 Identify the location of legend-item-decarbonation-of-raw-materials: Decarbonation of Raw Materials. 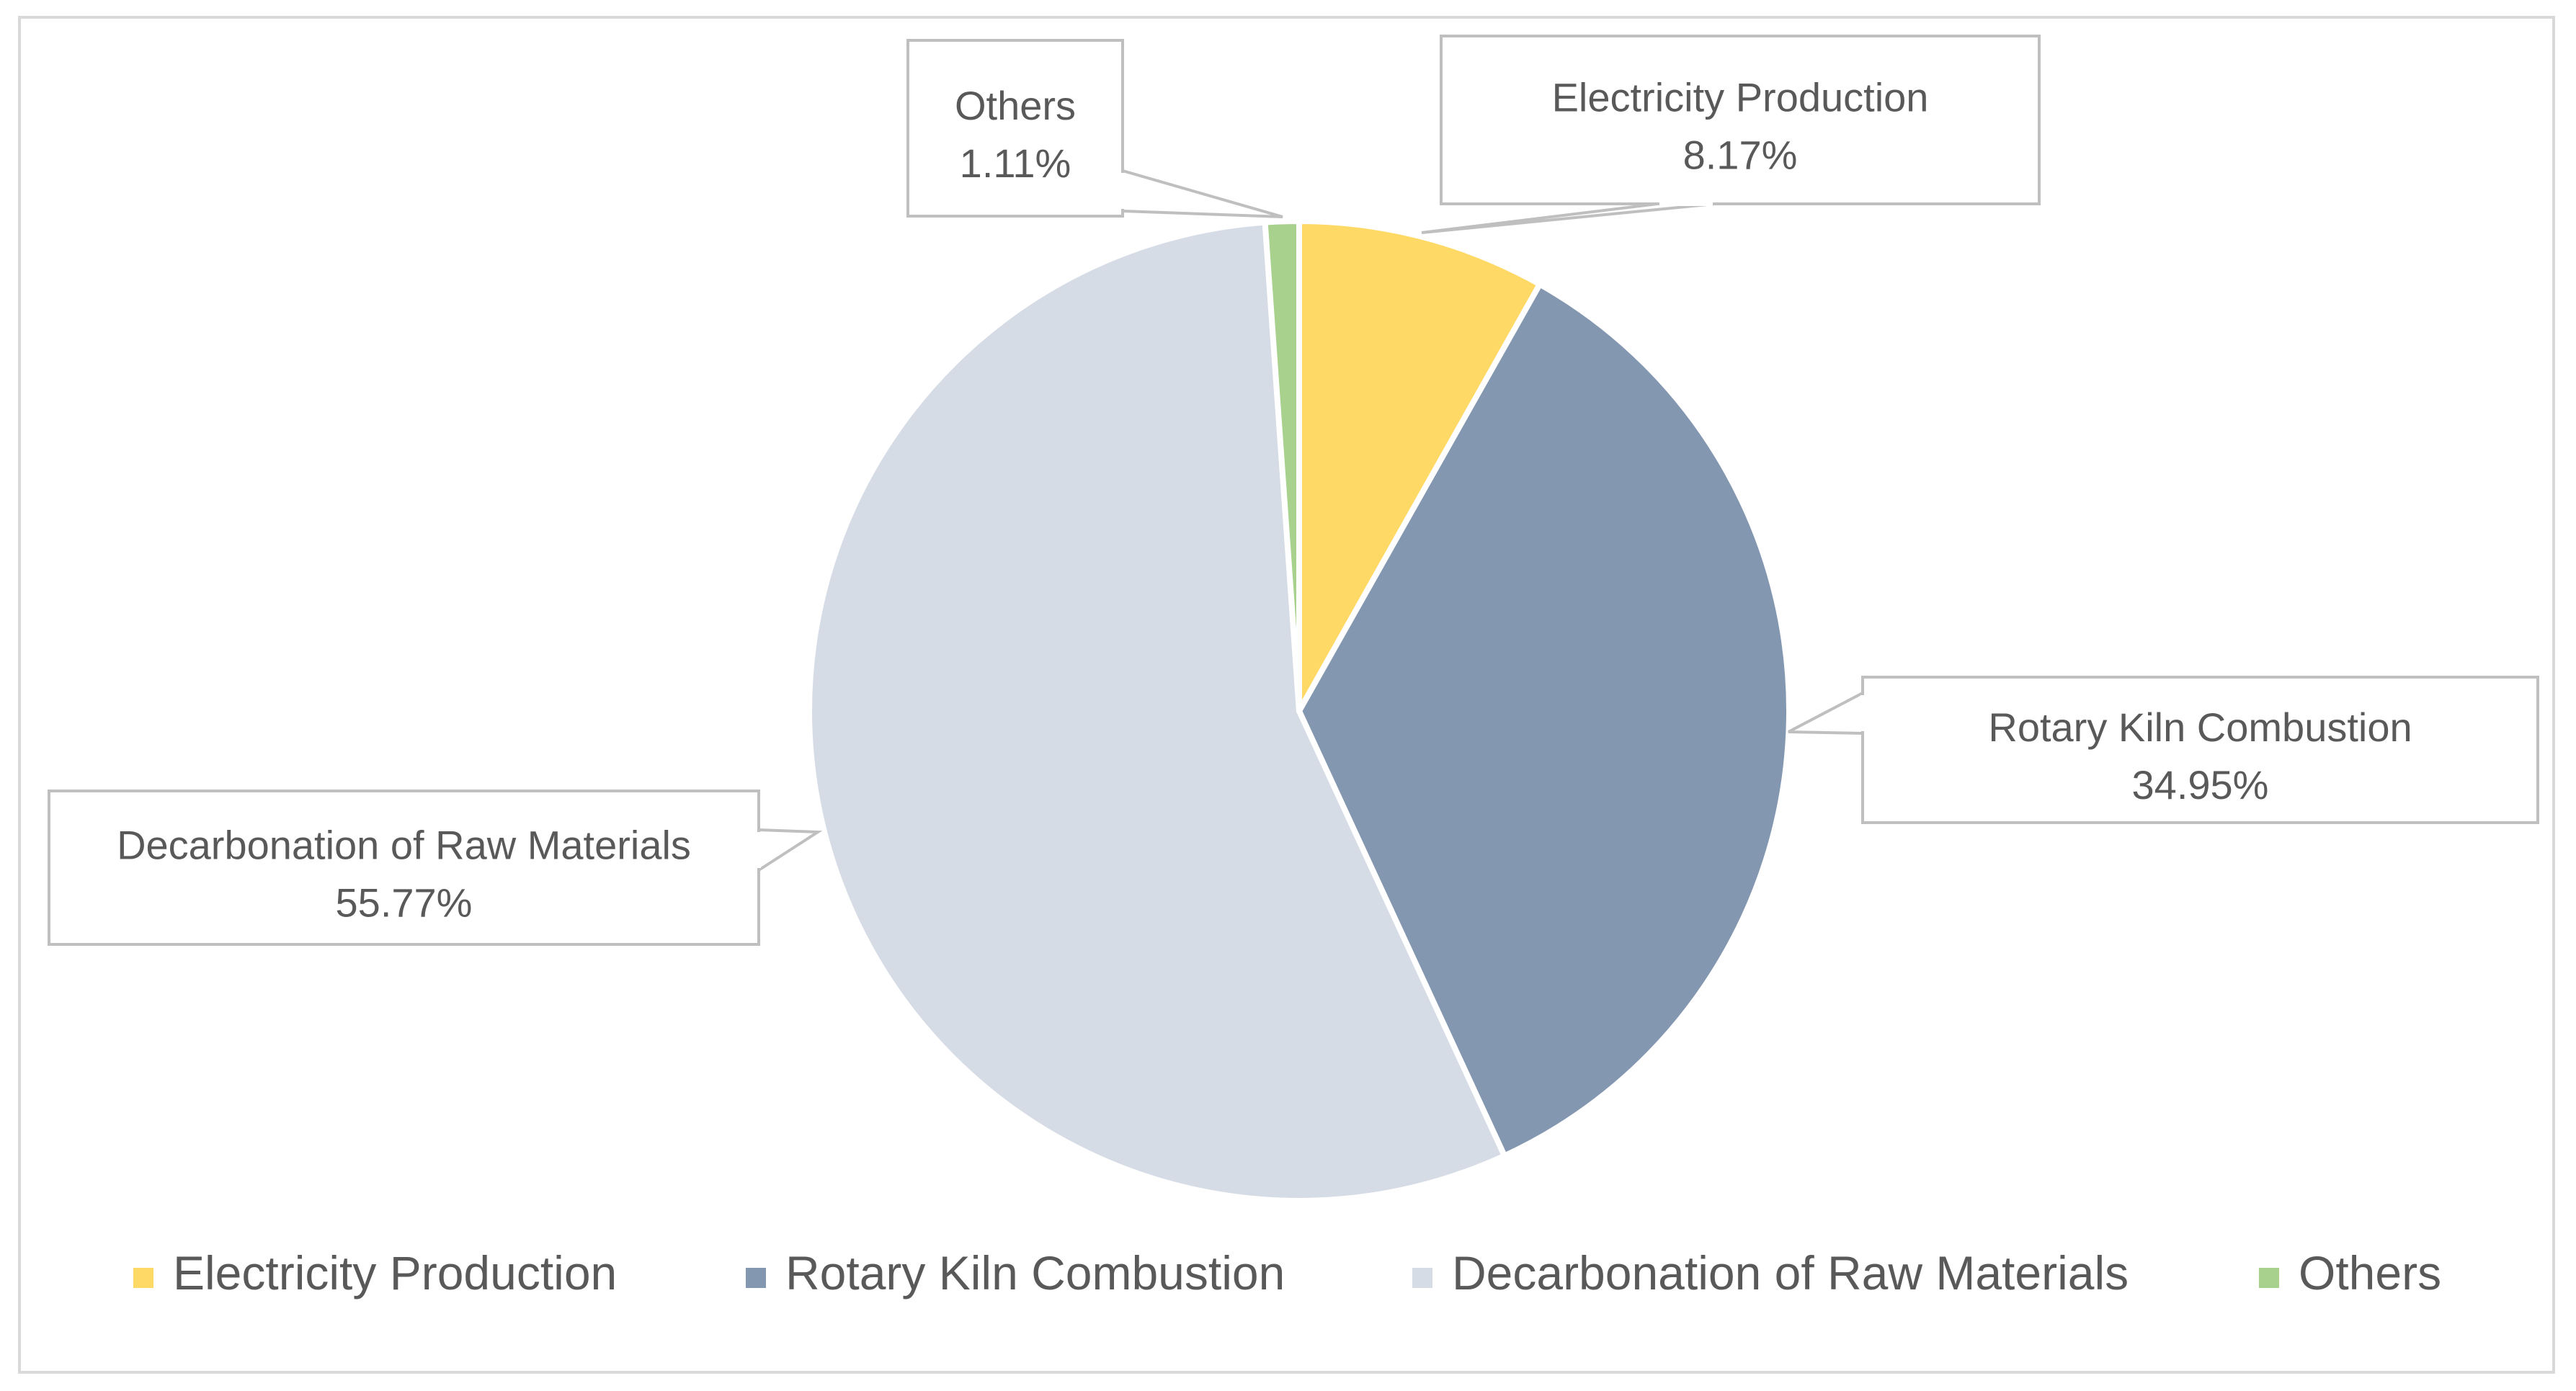
(1770, 1273).